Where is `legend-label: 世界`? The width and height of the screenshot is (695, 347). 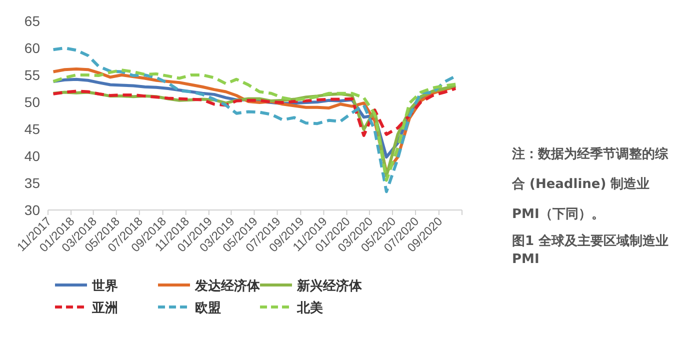
legend-label: 世界 is located at coordinates (104, 286).